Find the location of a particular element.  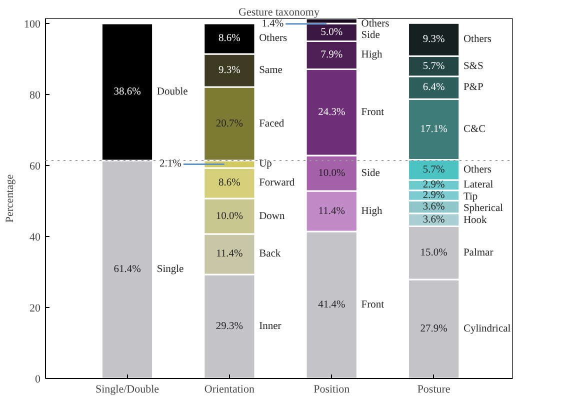

chart-title: Gesture taxonomy is located at coordinates (279, 12).